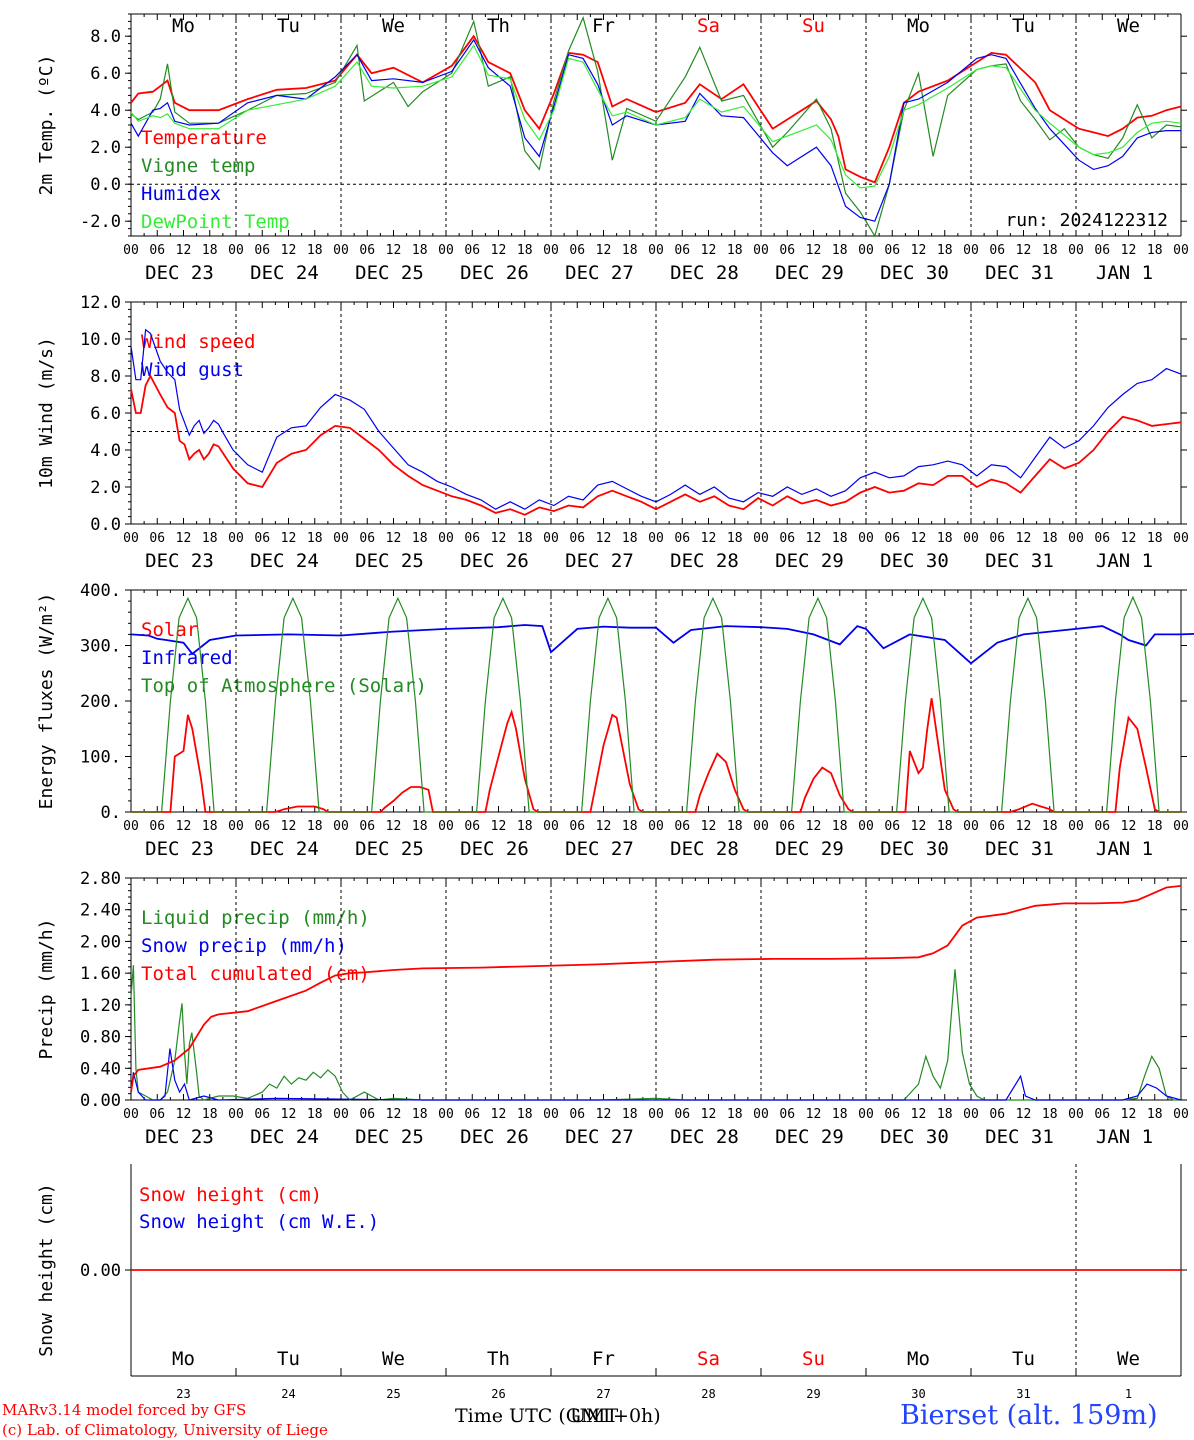 This screenshot has width=1194, height=1440. Describe the element at coordinates (179, 273) in the screenshot. I see `date-label: DEC 23` at that location.